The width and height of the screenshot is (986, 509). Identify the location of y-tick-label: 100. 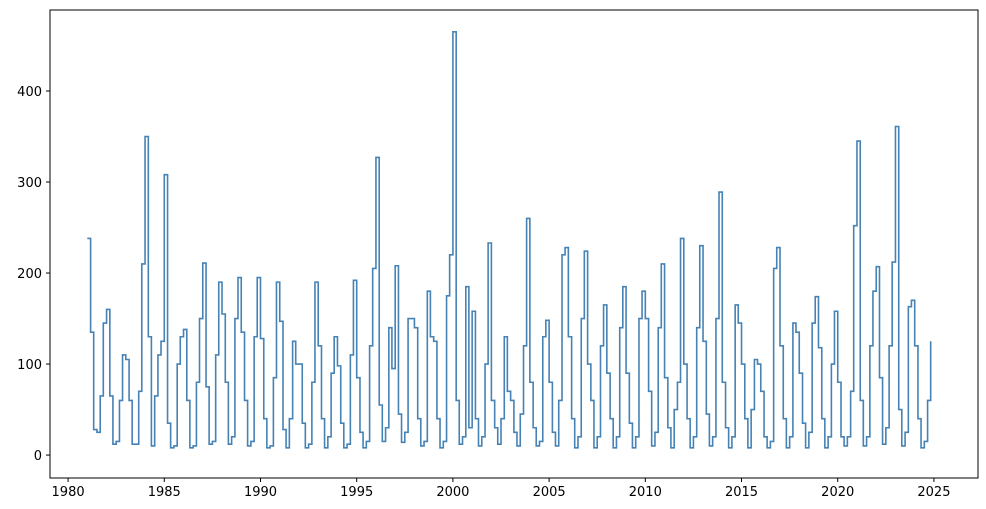
(29, 365).